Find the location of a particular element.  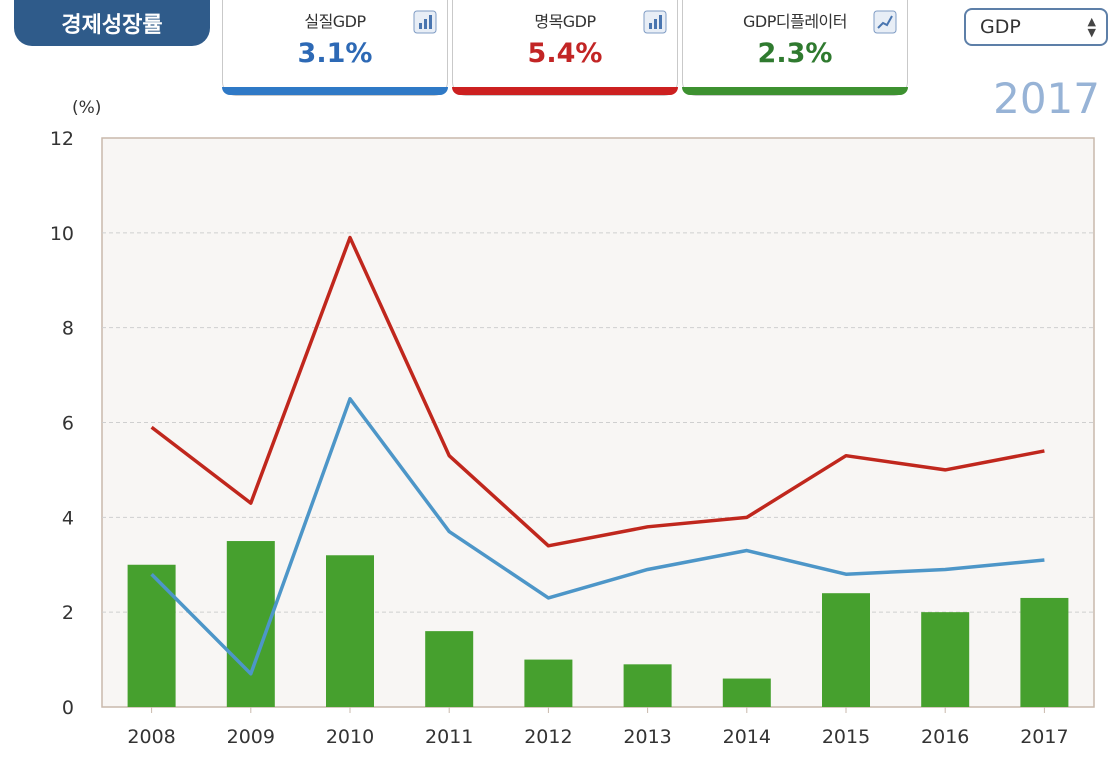

card-gdp-deflator: GDP디플레이터 2.3% is located at coordinates (795, 48).